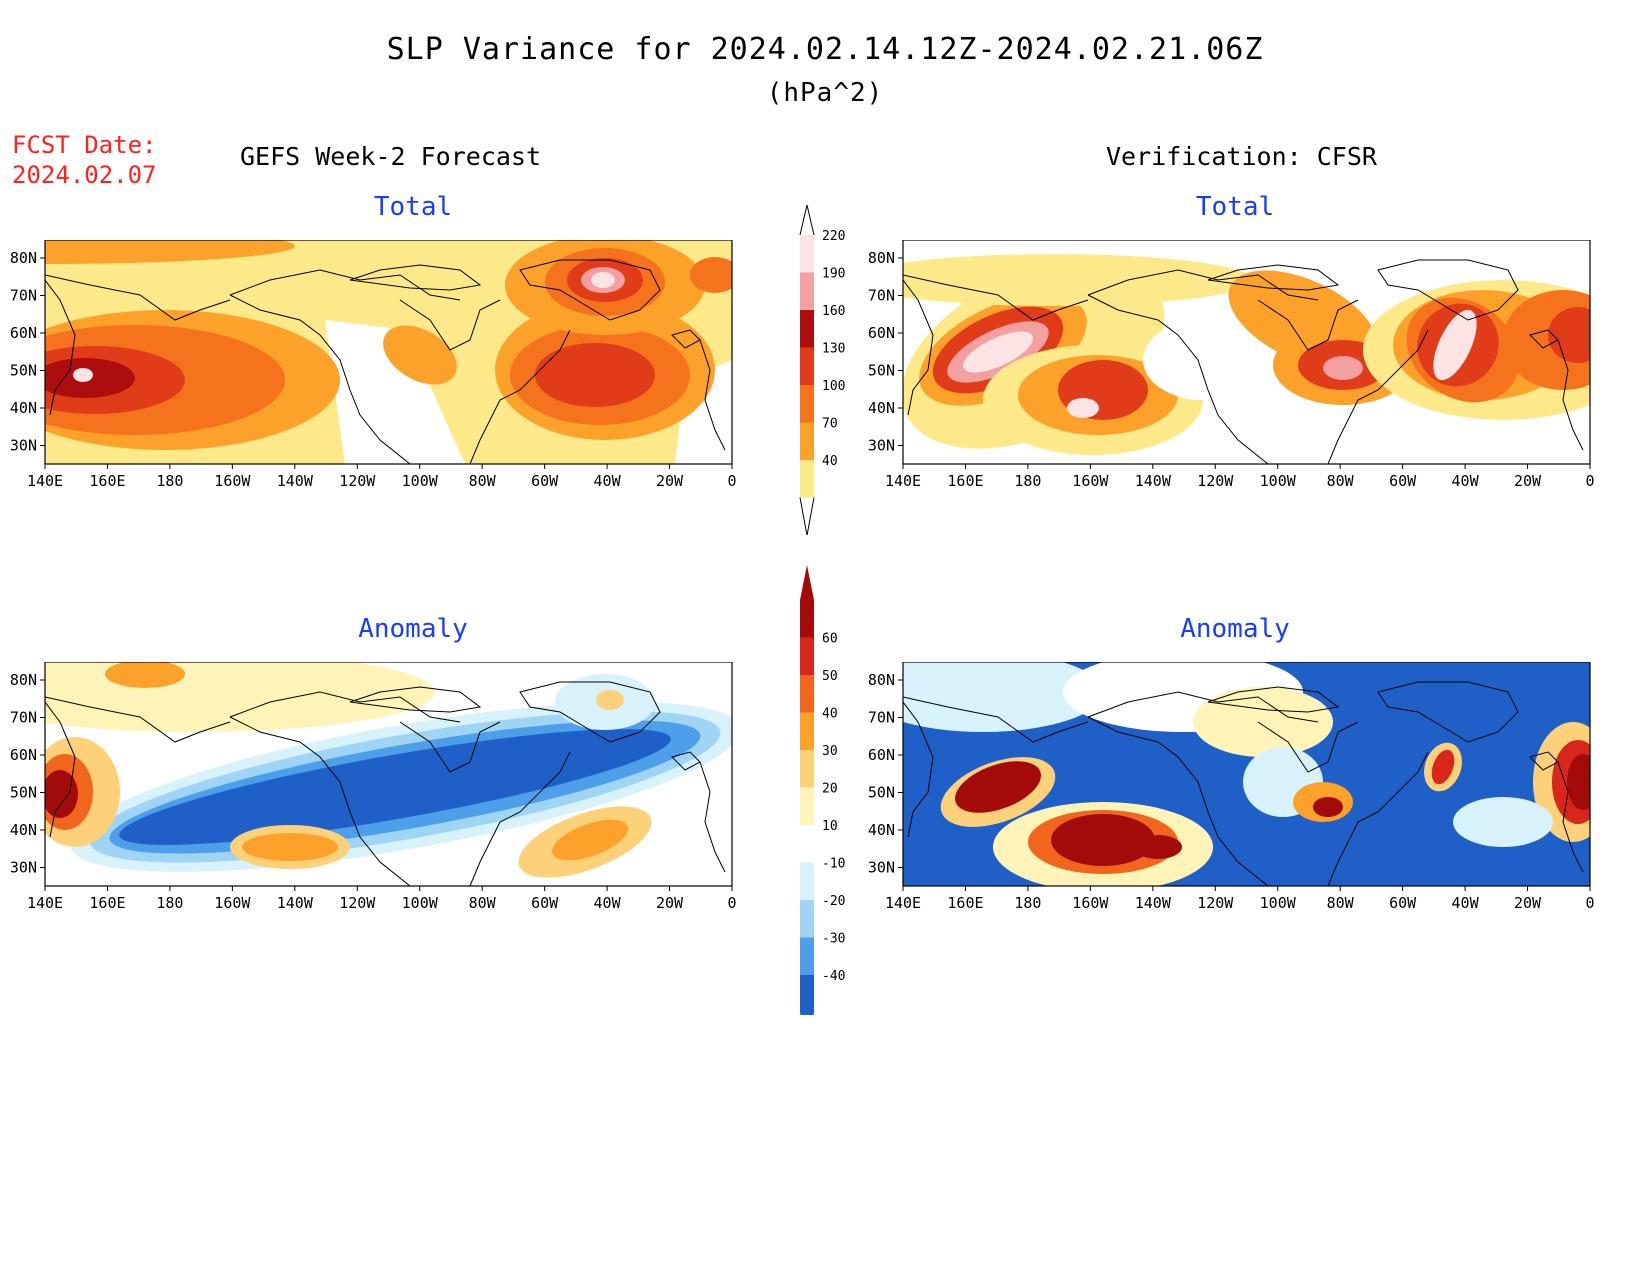 Image resolution: width=1650 pixels, height=1275 pixels. Describe the element at coordinates (830, 751) in the screenshot. I see `anomaly-colorbar-level-label: 30` at that location.